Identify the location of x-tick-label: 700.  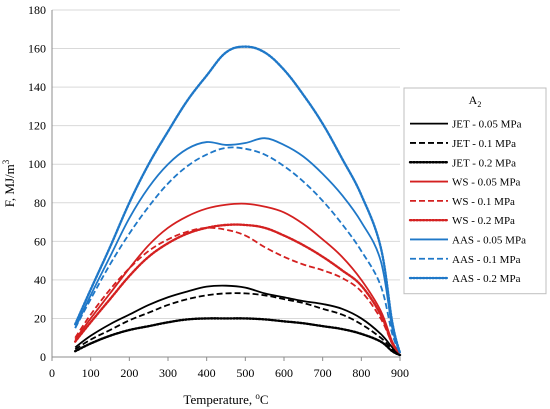
(323, 373).